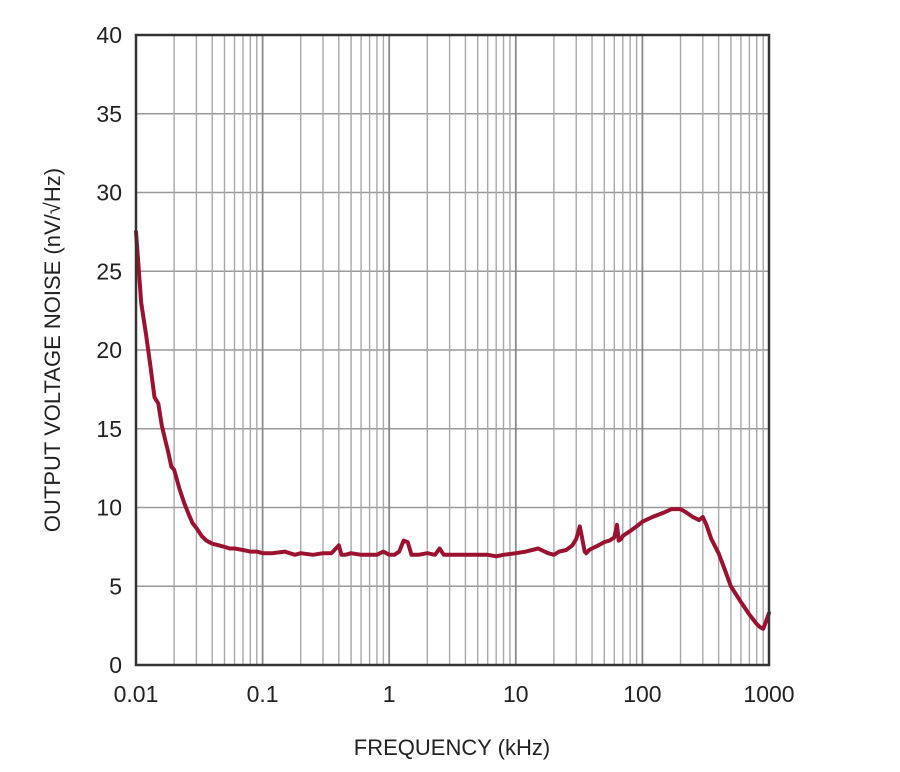  Describe the element at coordinates (52, 350) in the screenshot. I see `y-axis-label: OUTPUT VOLTAGE NOISE (nV/√Hz)` at that location.